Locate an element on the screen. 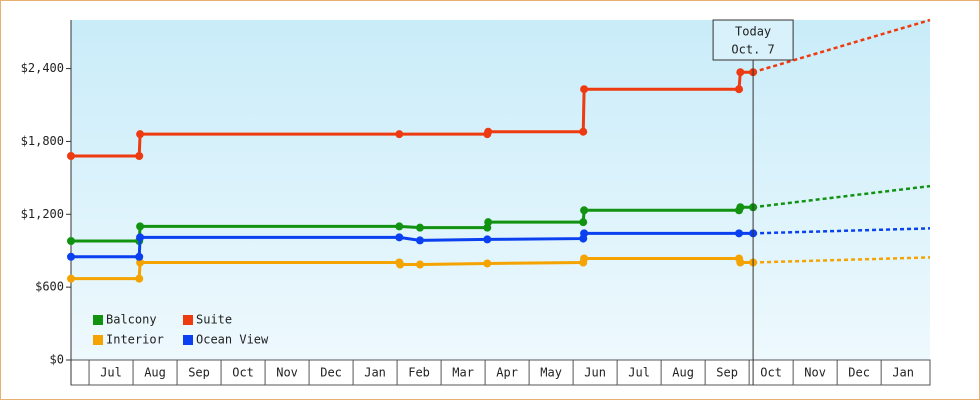 The image size is (980, 400). series-line is located at coordinates (412, 245).